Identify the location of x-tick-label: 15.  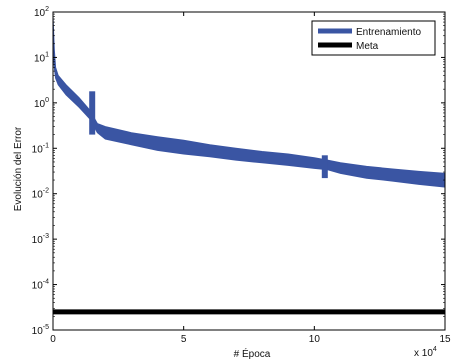
(445, 339).